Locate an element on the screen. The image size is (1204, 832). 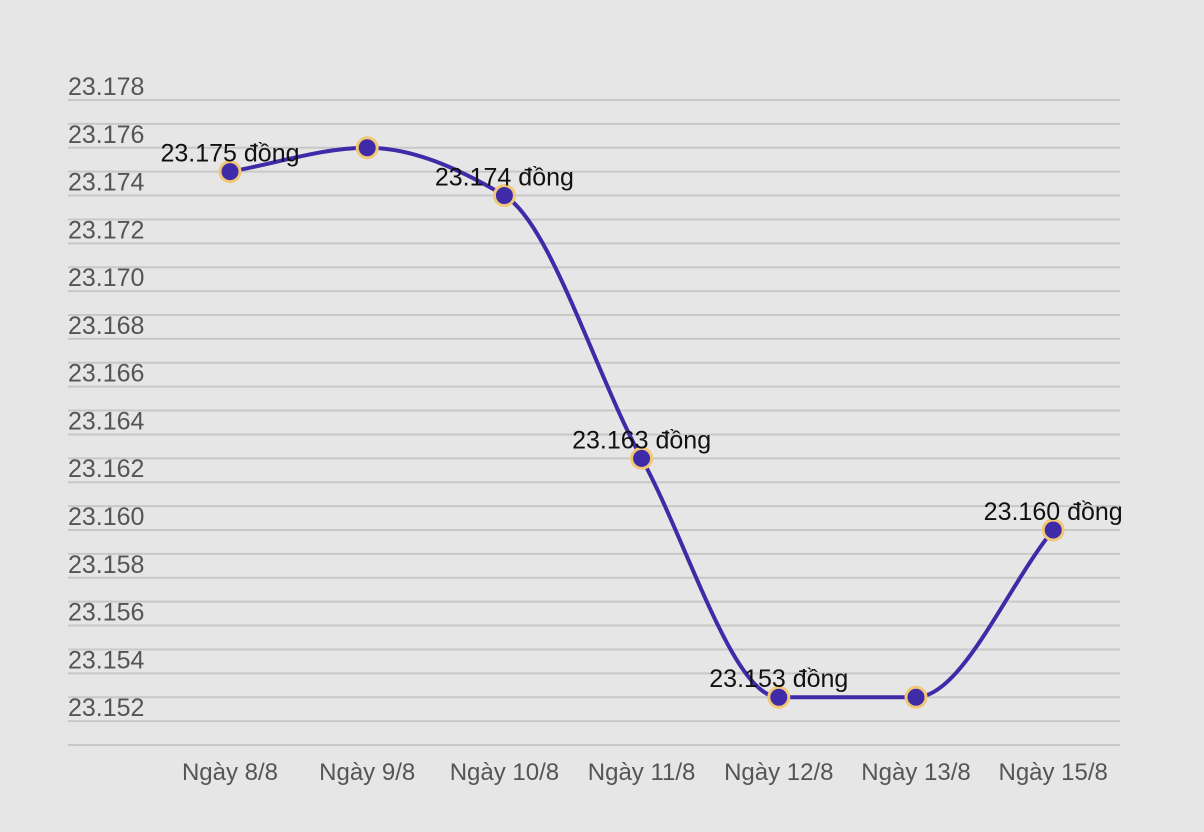
x-tick-label: Ngày 10/8 is located at coordinates (504, 772).